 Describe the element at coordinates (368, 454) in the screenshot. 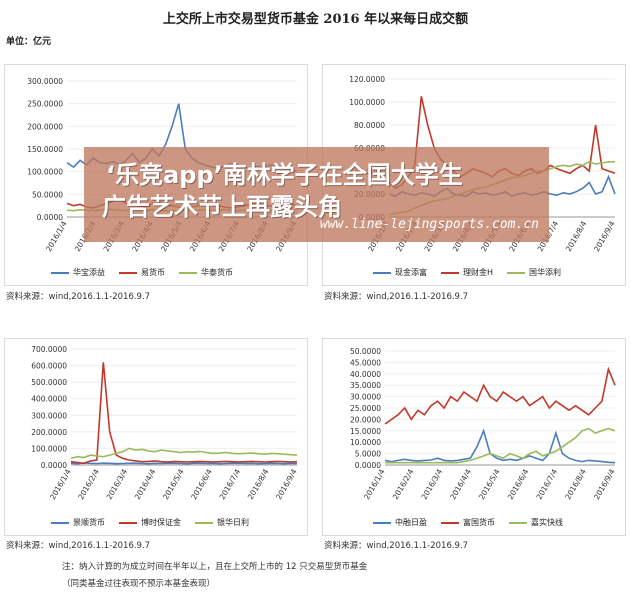

I see `y-tick-label: 5.0000` at that location.